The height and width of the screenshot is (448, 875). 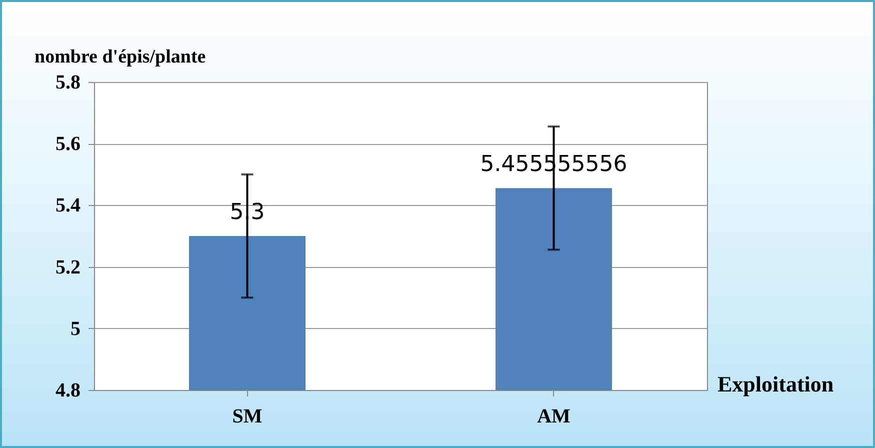 What do you see at coordinates (247, 417) in the screenshot?
I see `x-tick-label: SM` at bounding box center [247, 417].